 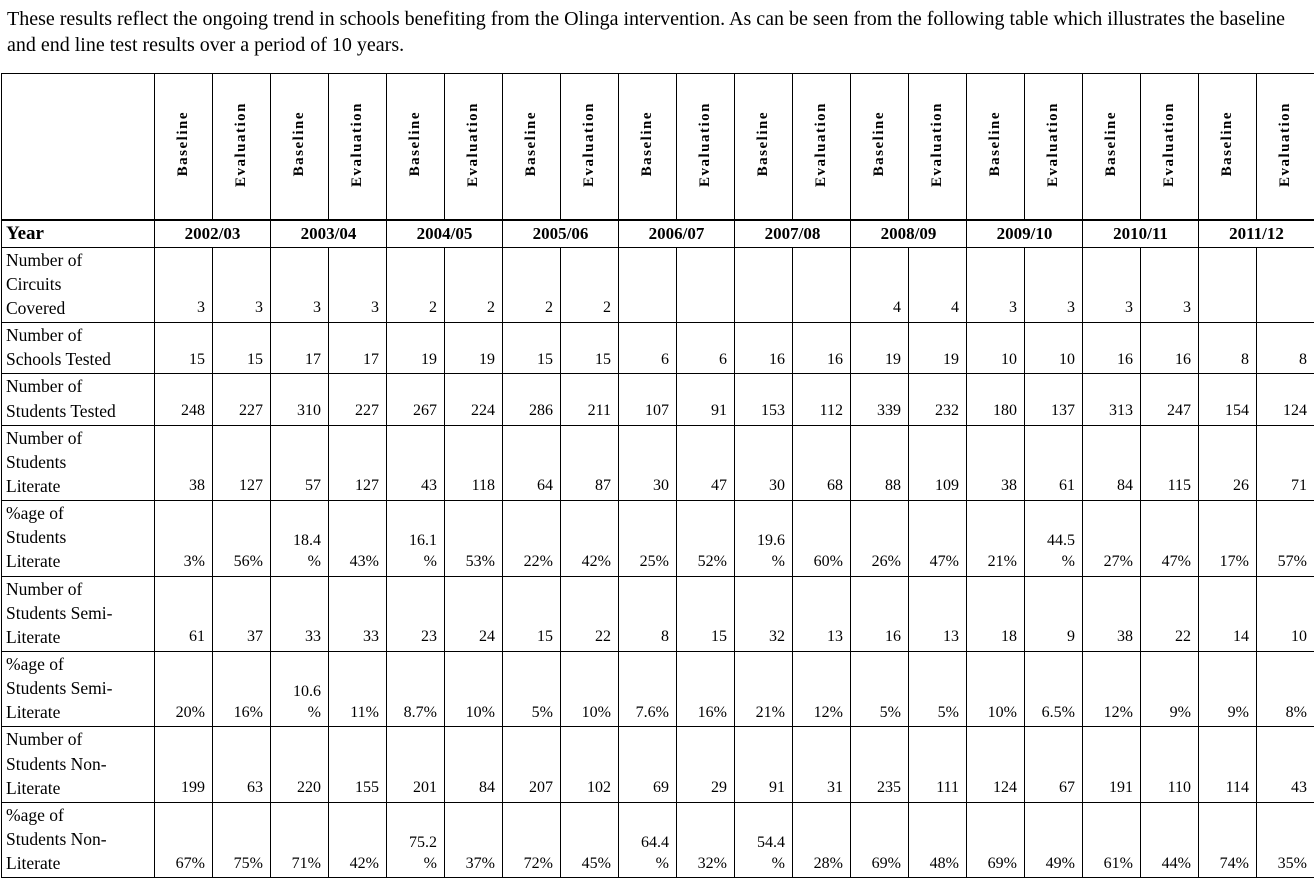 I want to click on year-cell: 2009/10, so click(x=1024, y=233).